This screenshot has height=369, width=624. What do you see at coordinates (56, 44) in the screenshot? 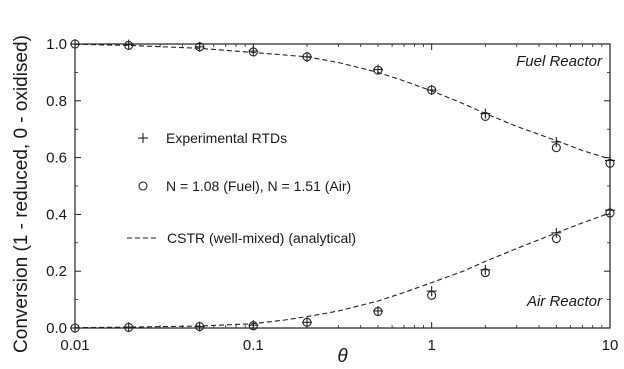
I see `y-tick-label: 1.0` at bounding box center [56, 44].